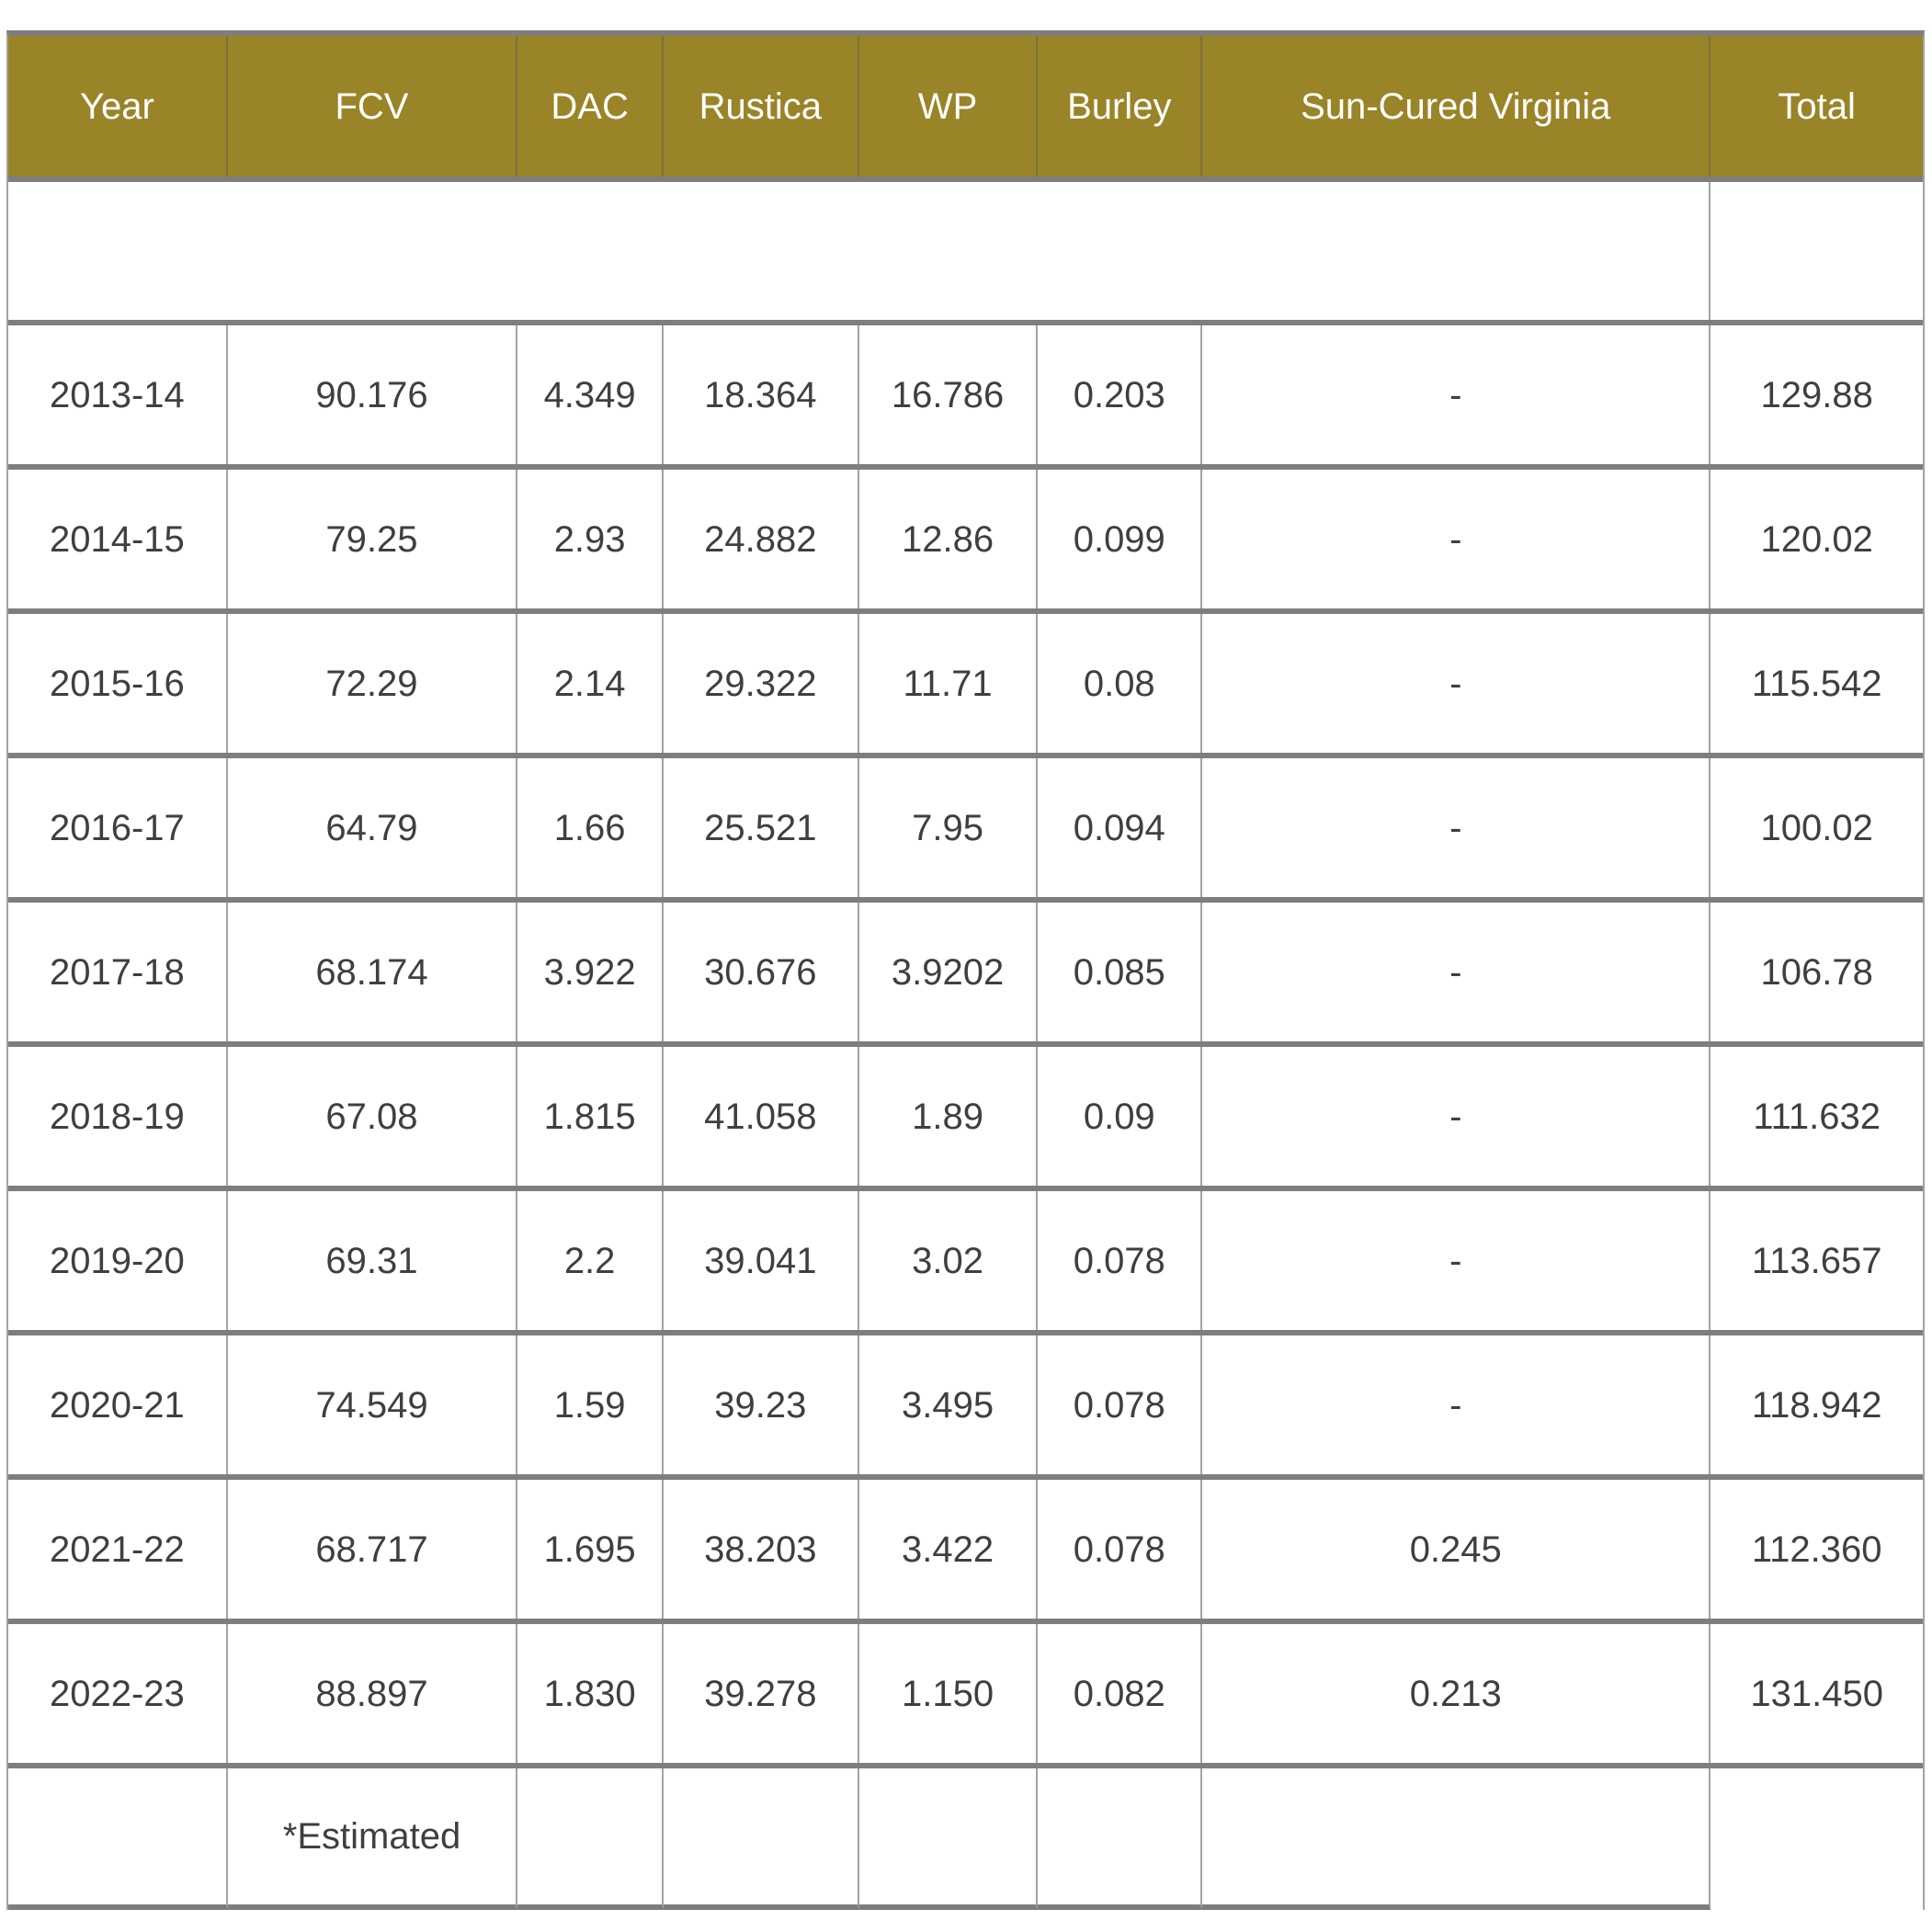 The image size is (1932, 1932). What do you see at coordinates (591, 684) in the screenshot?
I see `cell-dac: 2.14` at bounding box center [591, 684].